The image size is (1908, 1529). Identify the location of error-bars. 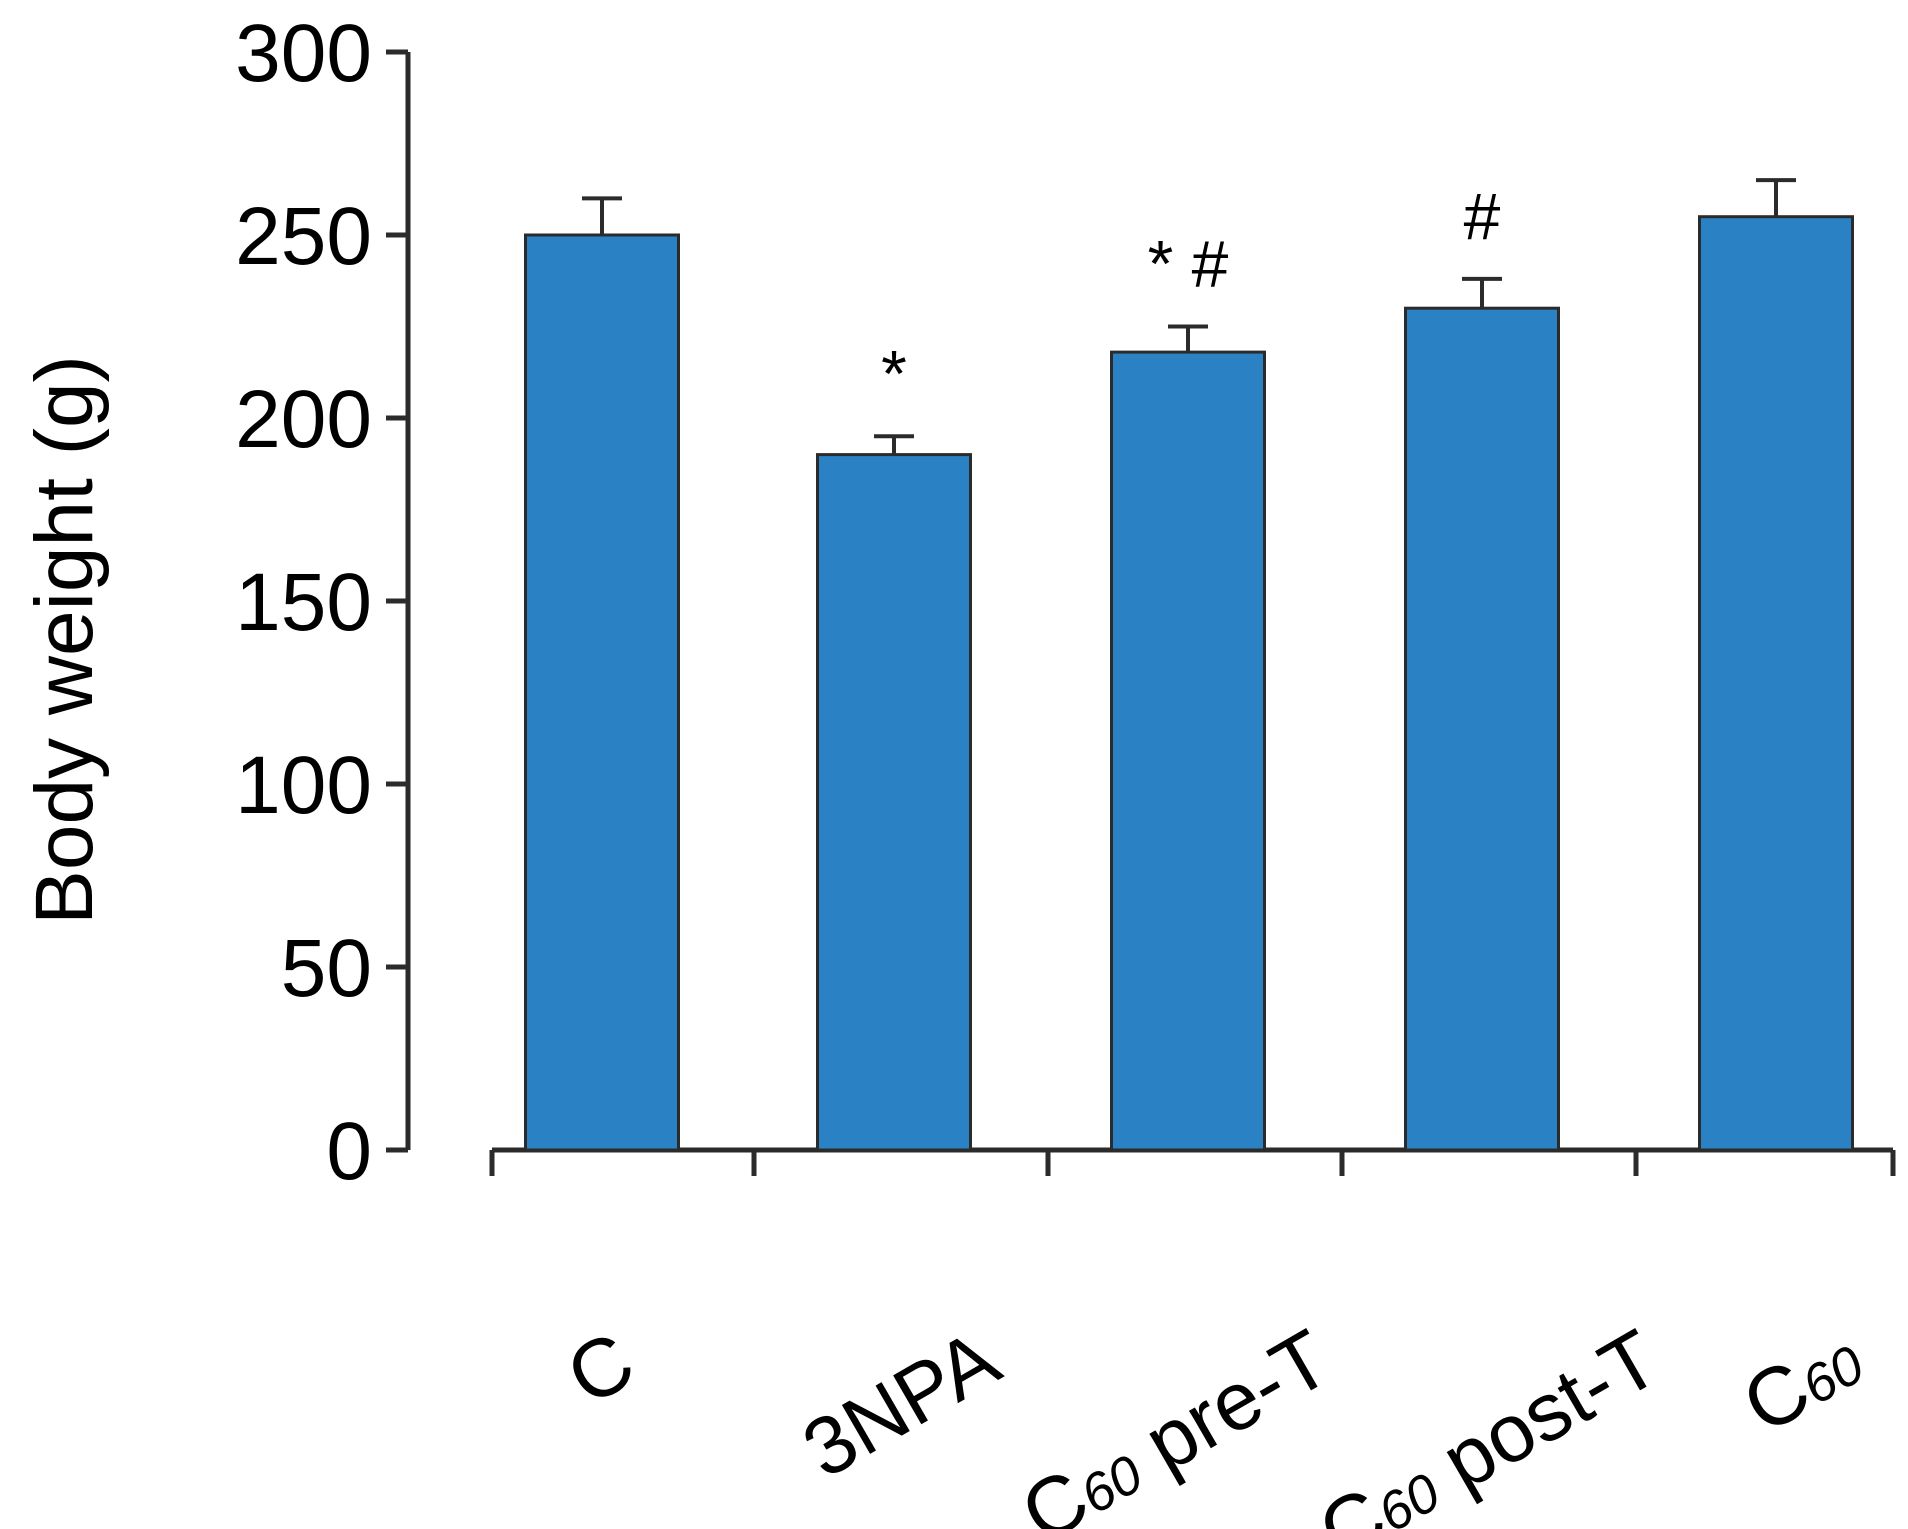
(1189, 316).